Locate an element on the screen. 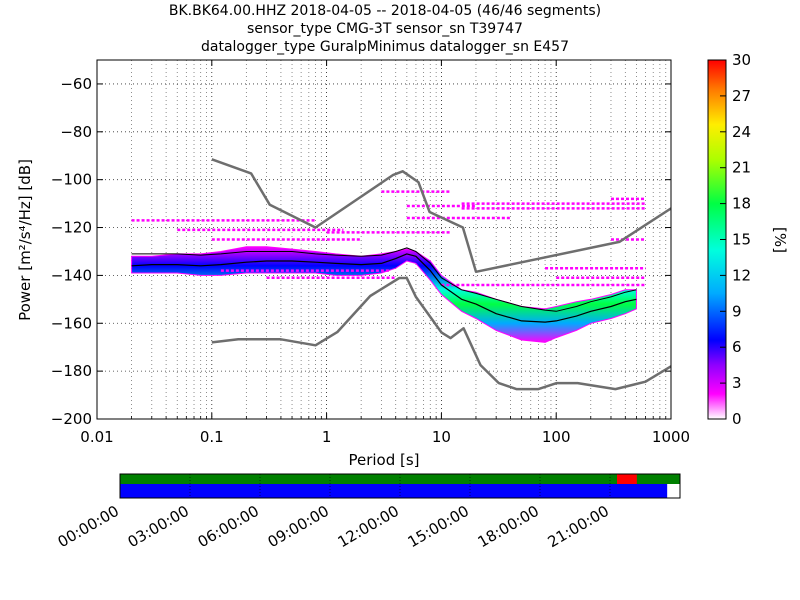  title-line-2: sensor_type CMG-3T sensor_sn T39747 is located at coordinates (385, 29).